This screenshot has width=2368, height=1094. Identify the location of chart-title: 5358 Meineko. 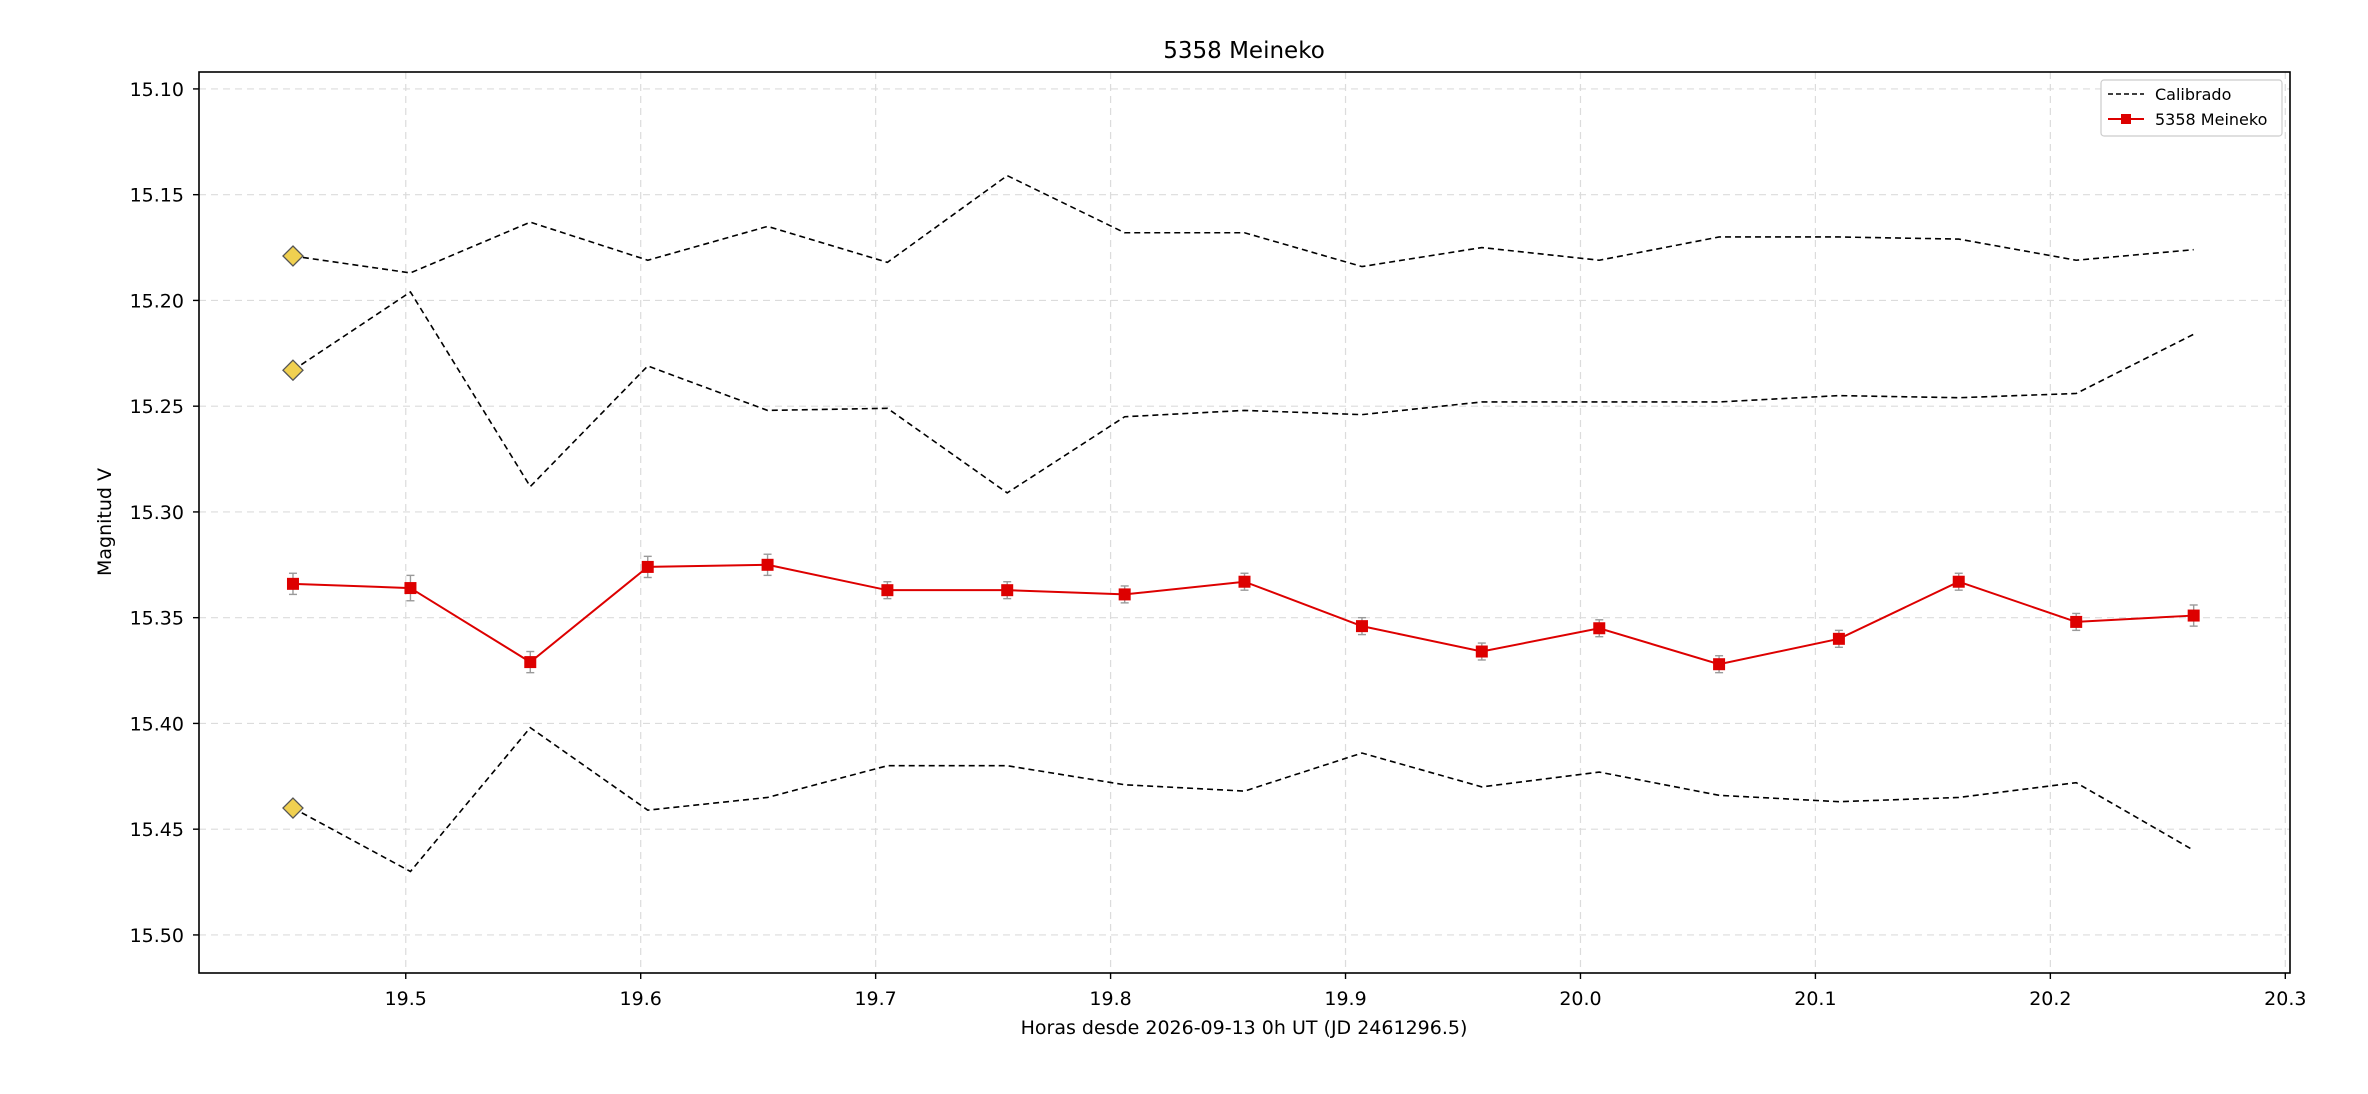
(1244, 51).